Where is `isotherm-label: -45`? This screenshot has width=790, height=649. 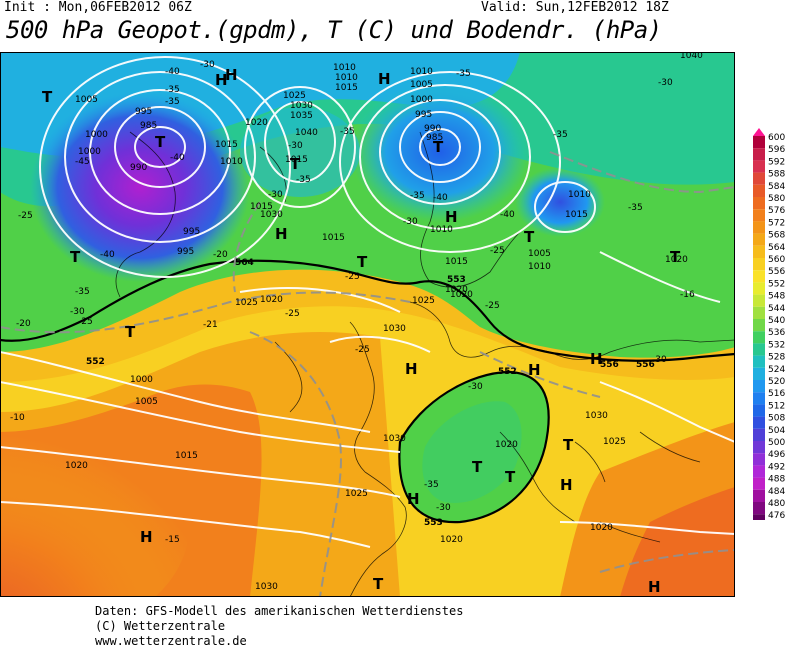
isotherm-label: -45 is located at coordinates (82, 162).